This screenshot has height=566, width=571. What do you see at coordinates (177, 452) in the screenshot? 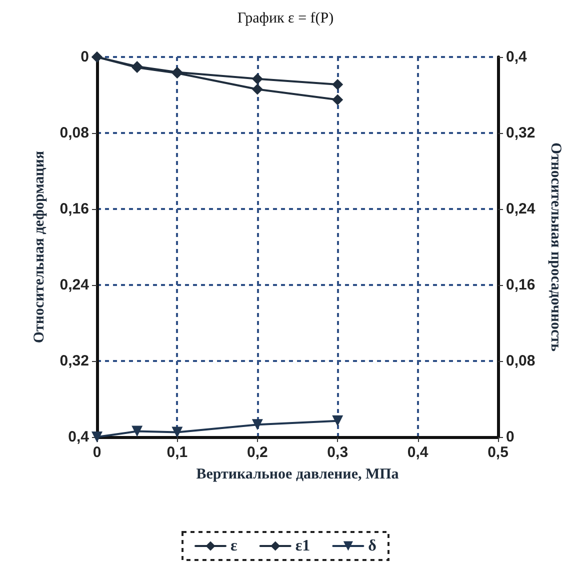
I see `x-tick-label: 0,1` at bounding box center [177, 452].